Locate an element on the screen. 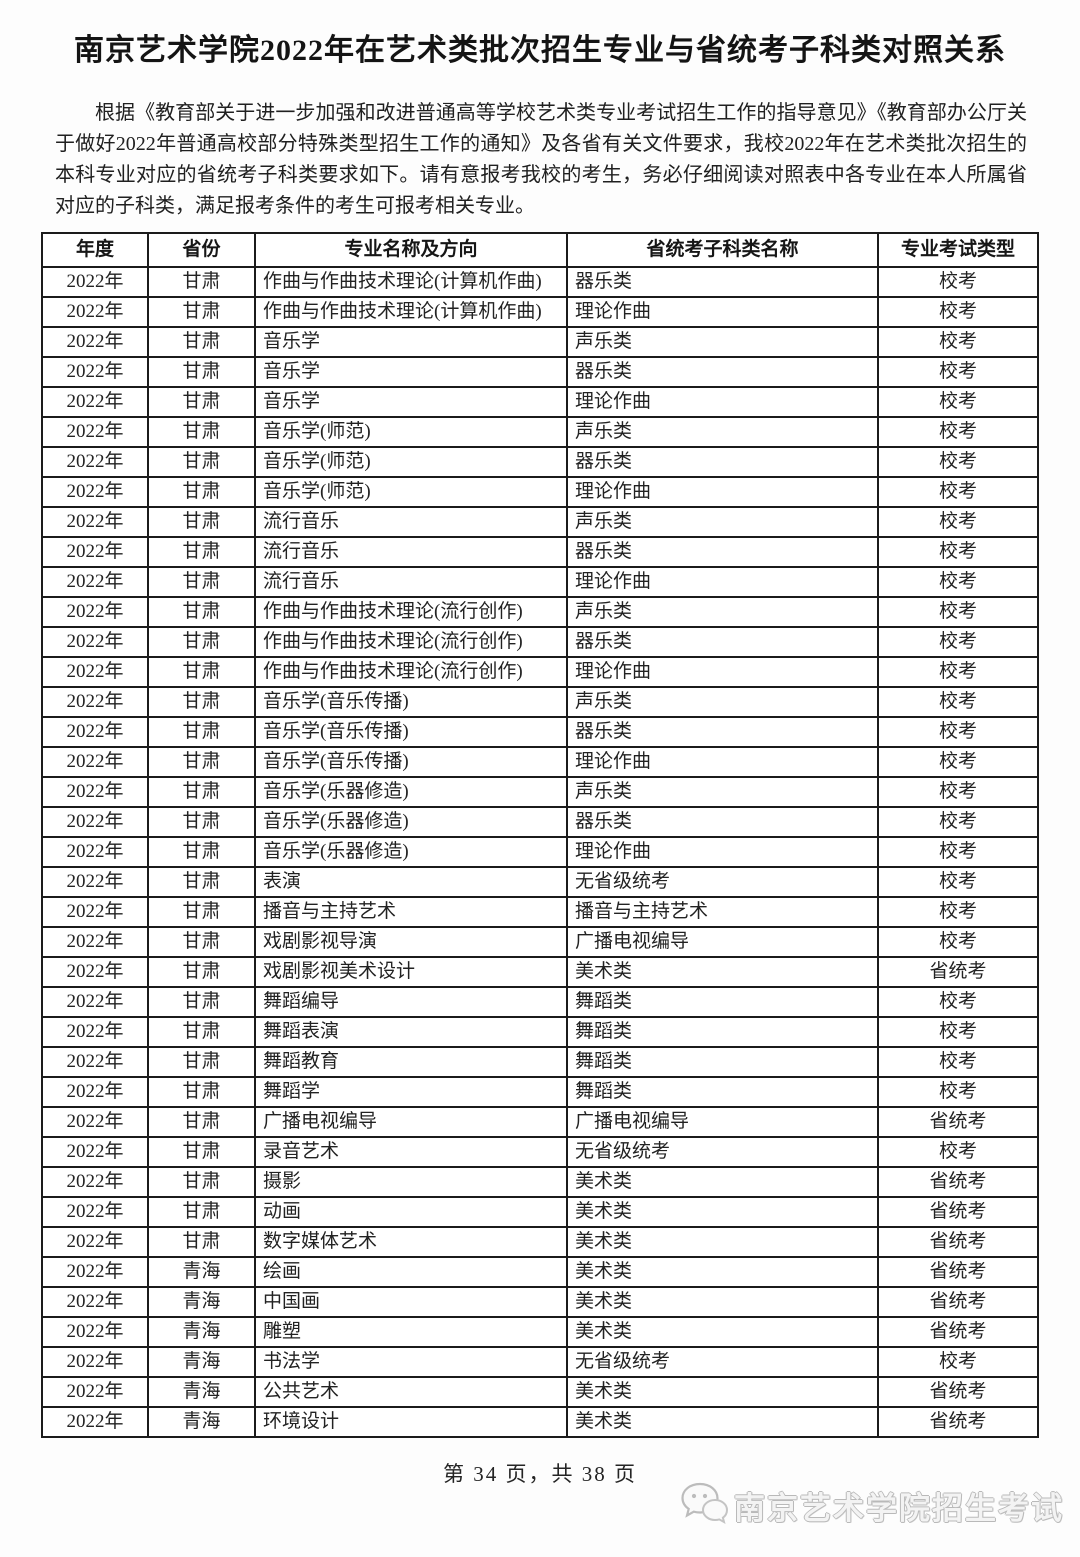 The image size is (1080, 1557). column-header-province: 省份 is located at coordinates (201, 250).